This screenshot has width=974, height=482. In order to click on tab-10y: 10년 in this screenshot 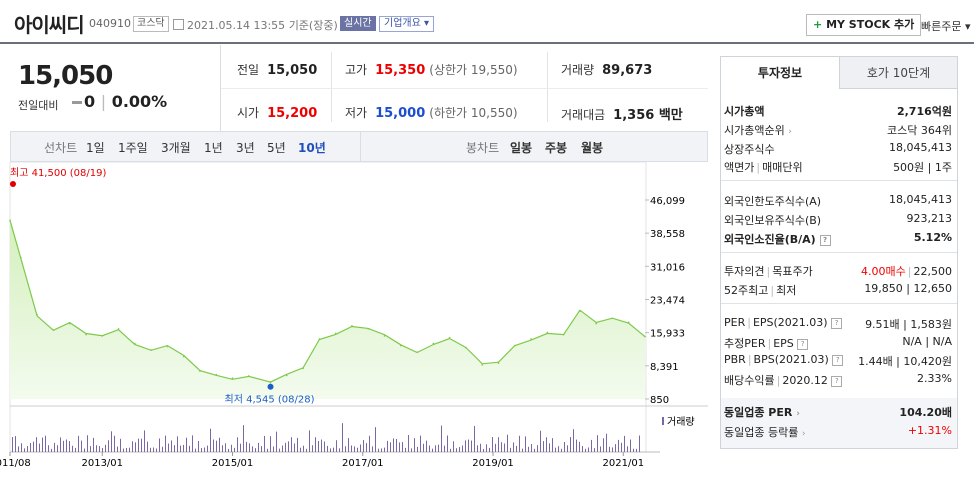, I will do `click(312, 148)`.